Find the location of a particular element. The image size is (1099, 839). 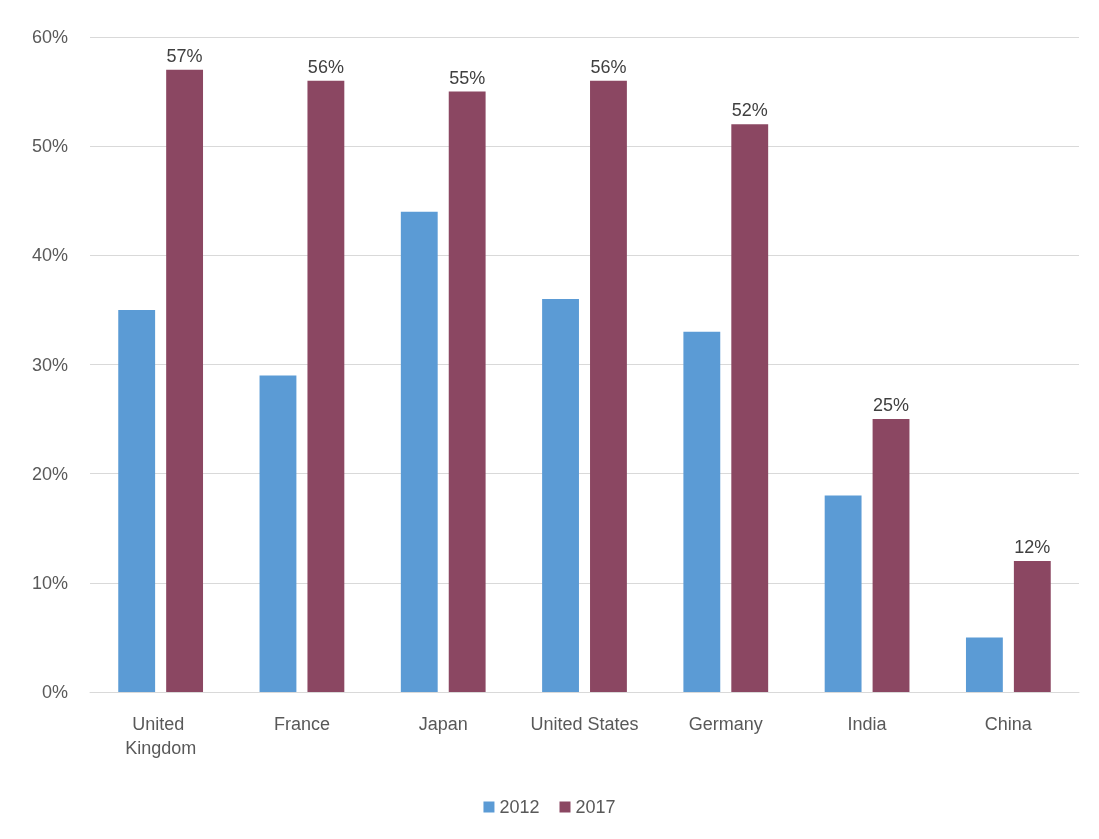

data-label: 12% is located at coordinates (1032, 547).